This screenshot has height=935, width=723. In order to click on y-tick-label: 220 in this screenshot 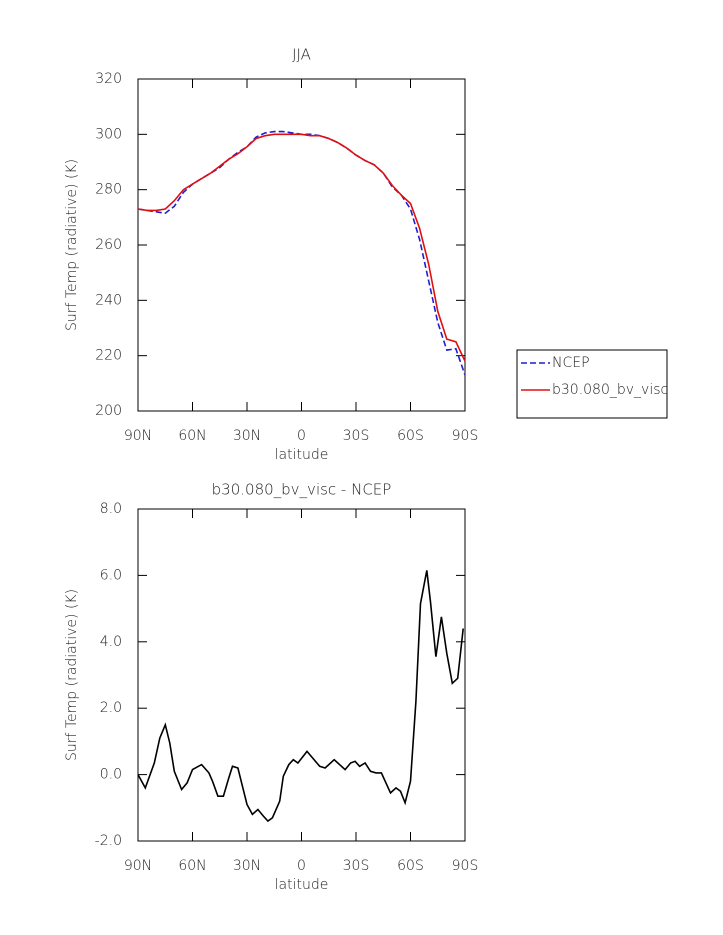, I will do `click(108, 356)`.